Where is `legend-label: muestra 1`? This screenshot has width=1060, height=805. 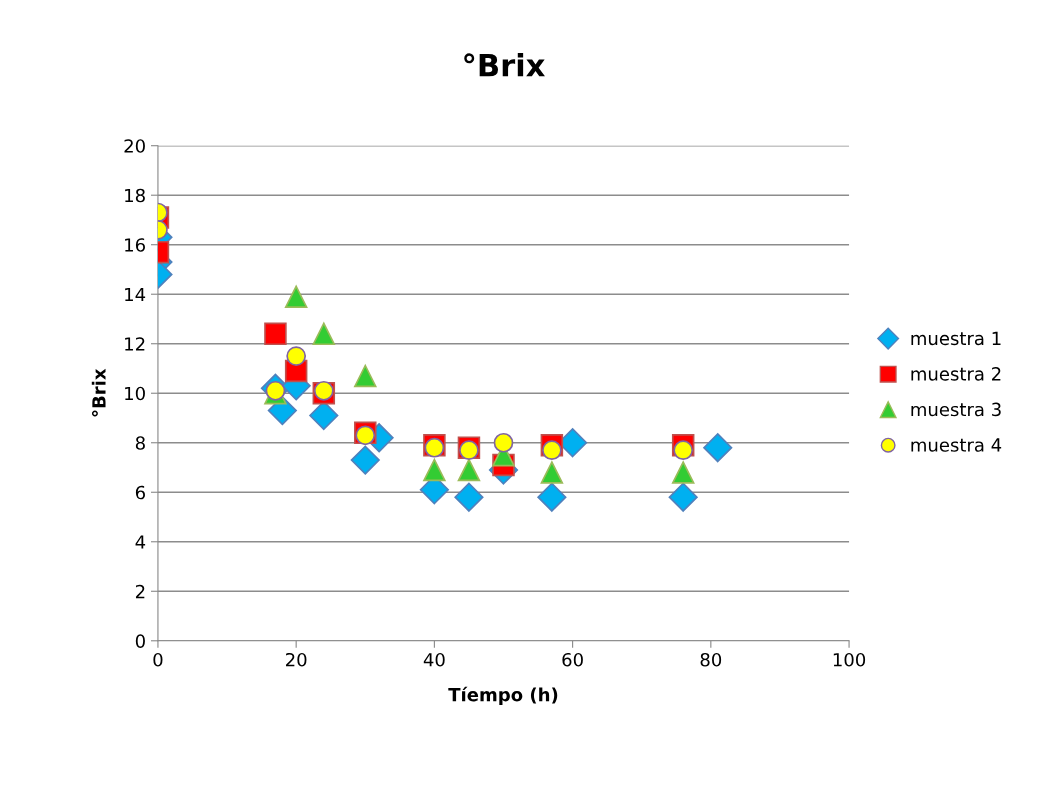
legend-label: muestra 1 is located at coordinates (956, 338).